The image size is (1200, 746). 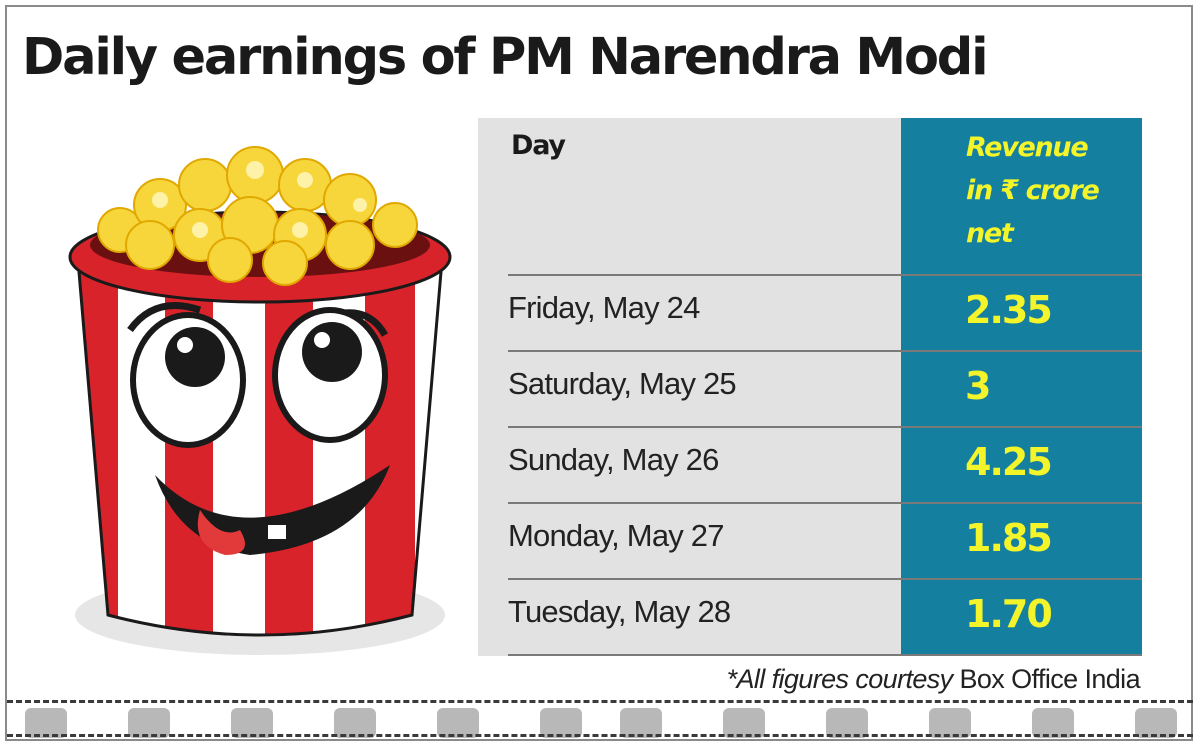 I want to click on row-revenue: 1.70, so click(x=1009, y=614).